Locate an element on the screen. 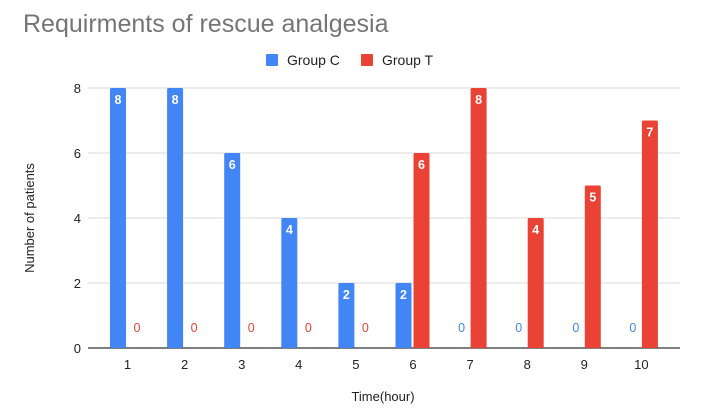 The image size is (701, 420). legend: Group C Group T is located at coordinates (350, 60).